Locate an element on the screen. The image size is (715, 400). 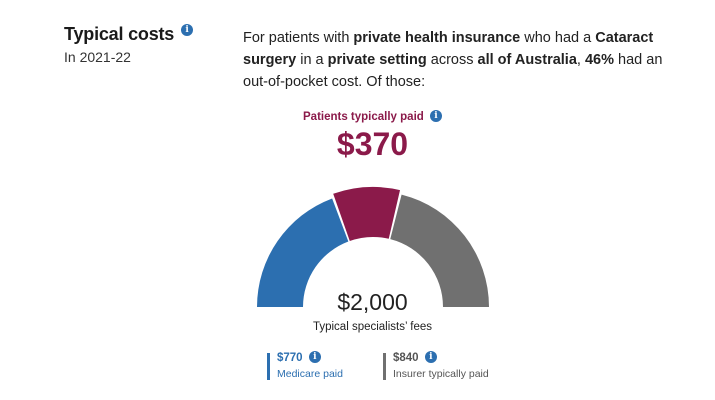
legend-medicare-label: Medicare paid is located at coordinates (310, 374).